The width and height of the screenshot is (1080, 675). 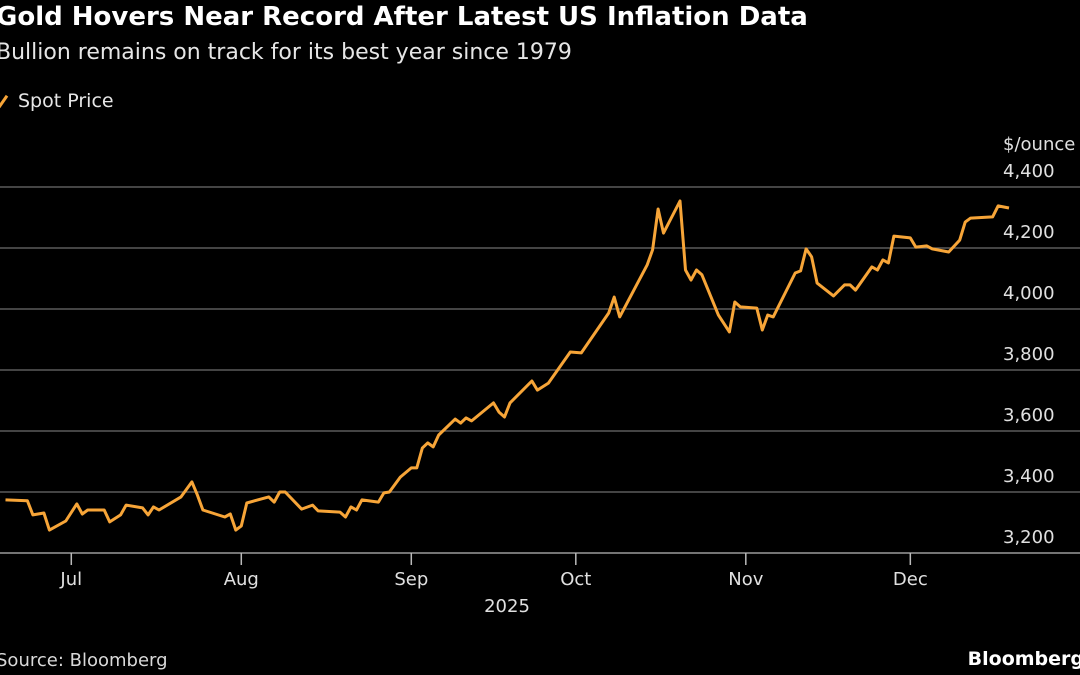 What do you see at coordinates (1039, 144) in the screenshot?
I see `y-axis-unit: $/ounce` at bounding box center [1039, 144].